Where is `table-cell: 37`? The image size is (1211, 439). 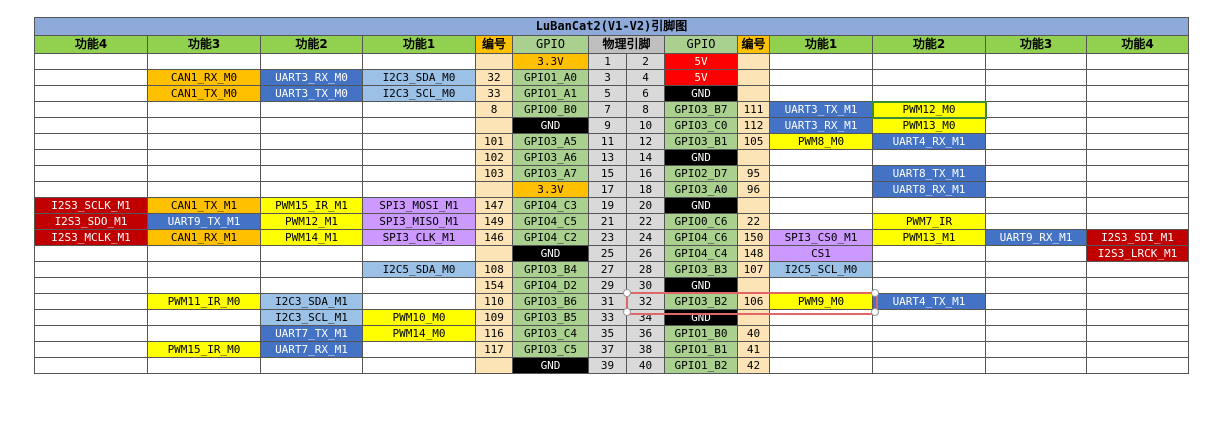
table-cell: 37 is located at coordinates (607, 349).